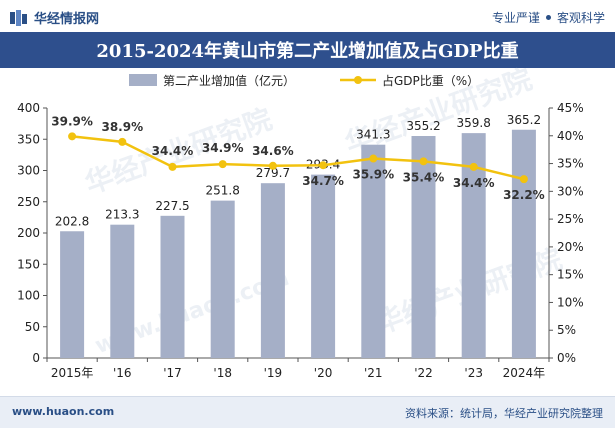 The image size is (615, 428). I want to click on y-right-tick-label: 15%, so click(570, 275).